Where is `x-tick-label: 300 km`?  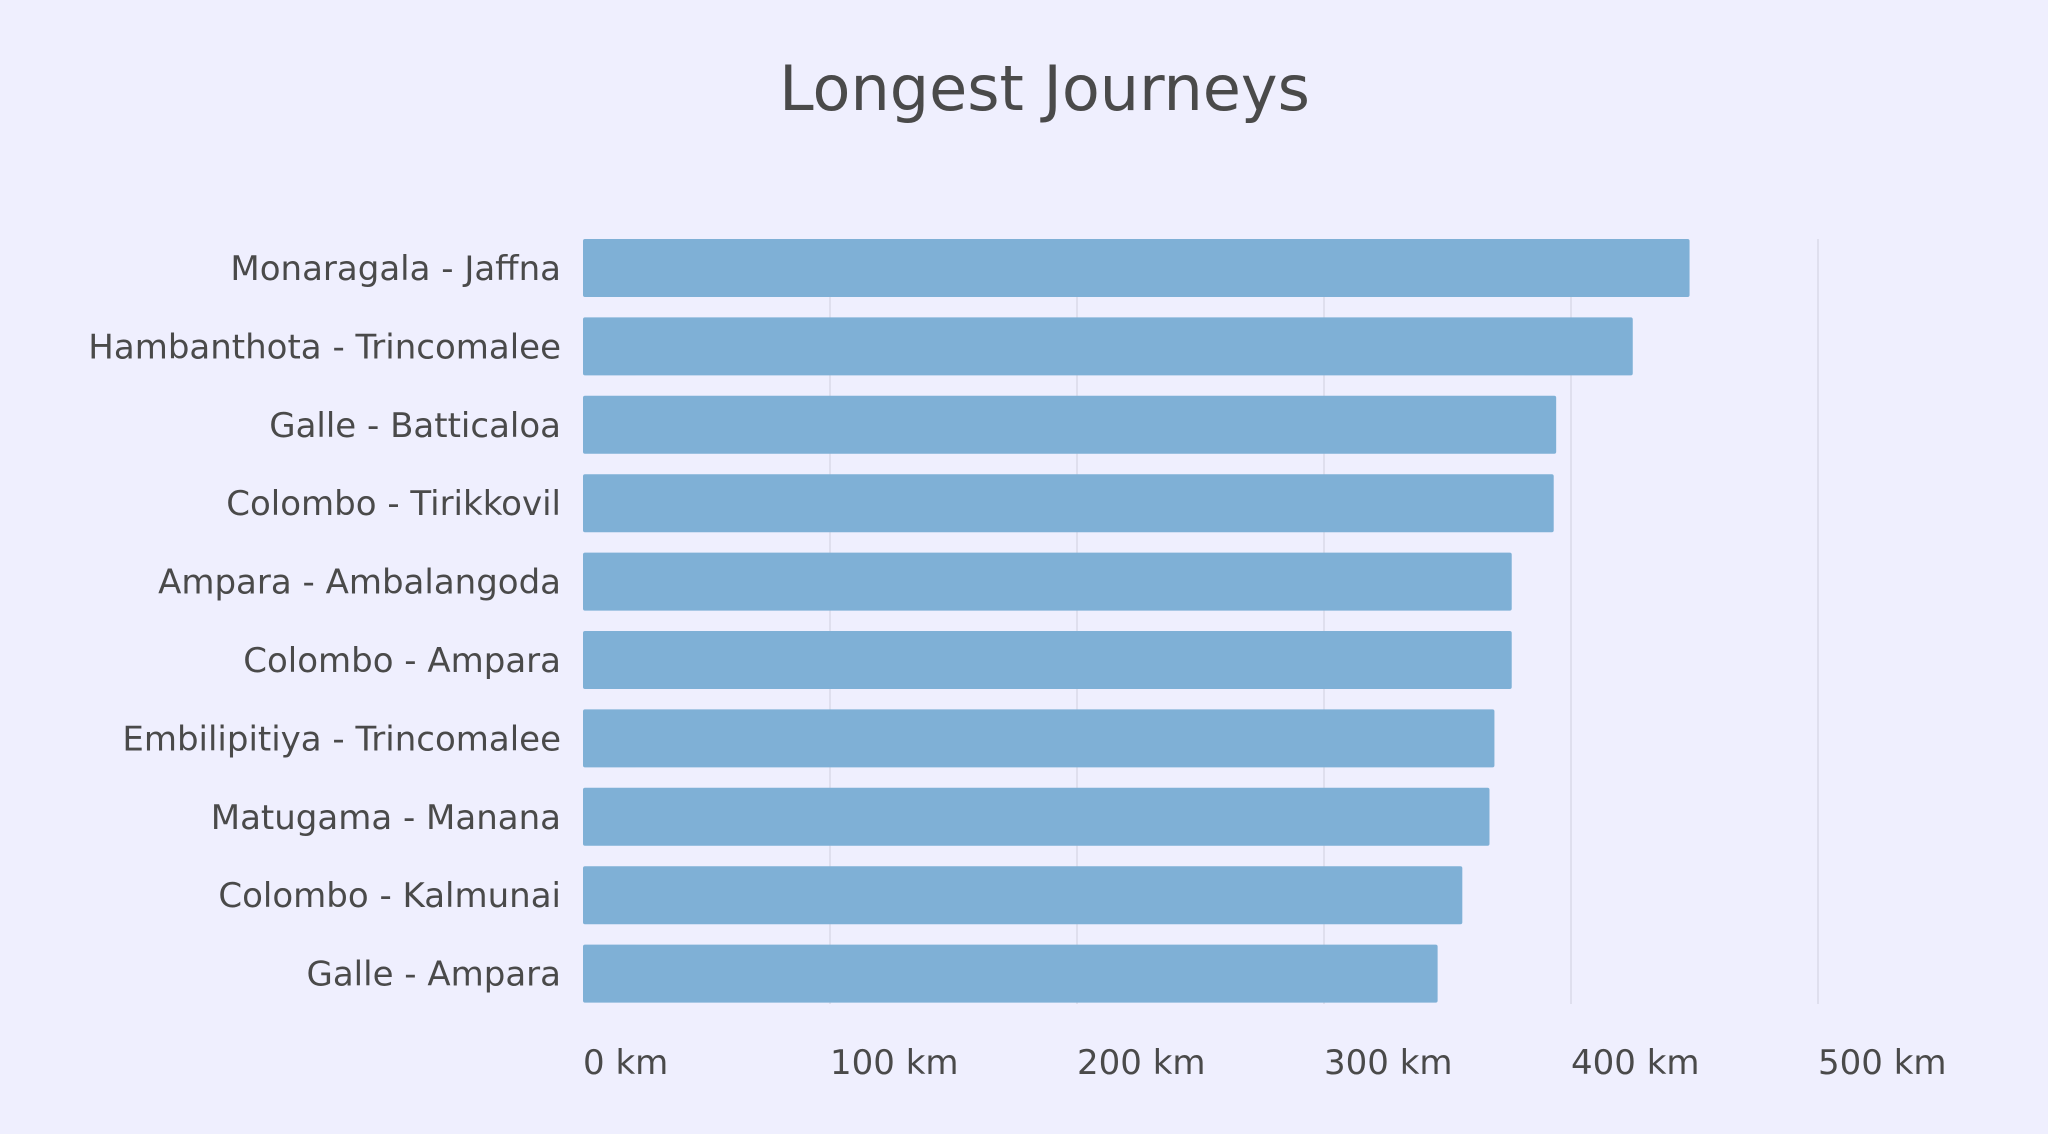
x-tick-label: 300 km is located at coordinates (1388, 1063).